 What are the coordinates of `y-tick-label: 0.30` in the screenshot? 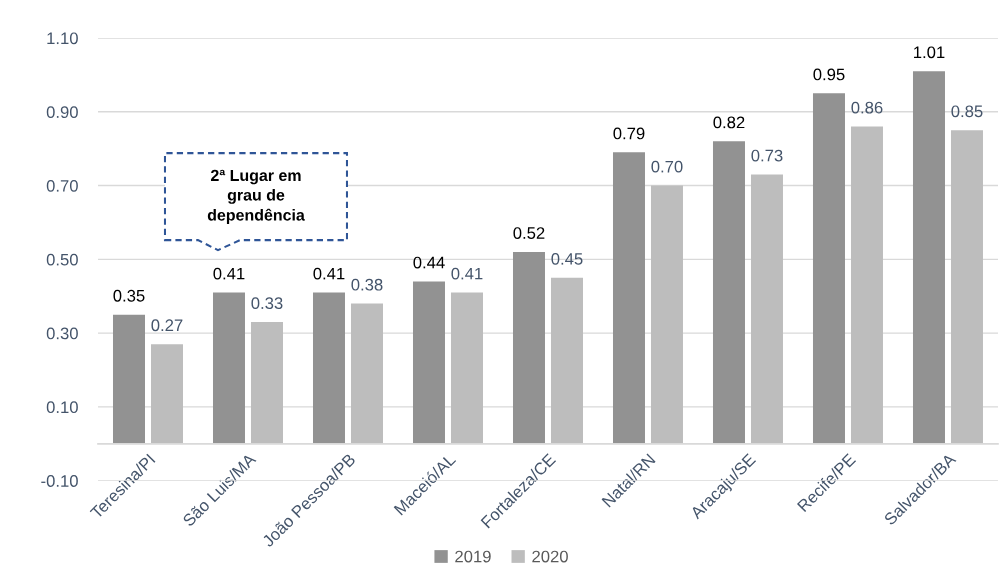 It's located at (62, 333).